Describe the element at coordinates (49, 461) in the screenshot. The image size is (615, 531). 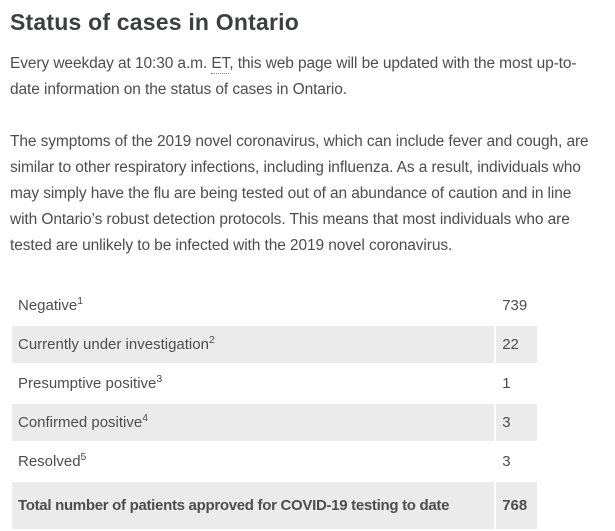
I see `row-label-text: Resolved` at that location.